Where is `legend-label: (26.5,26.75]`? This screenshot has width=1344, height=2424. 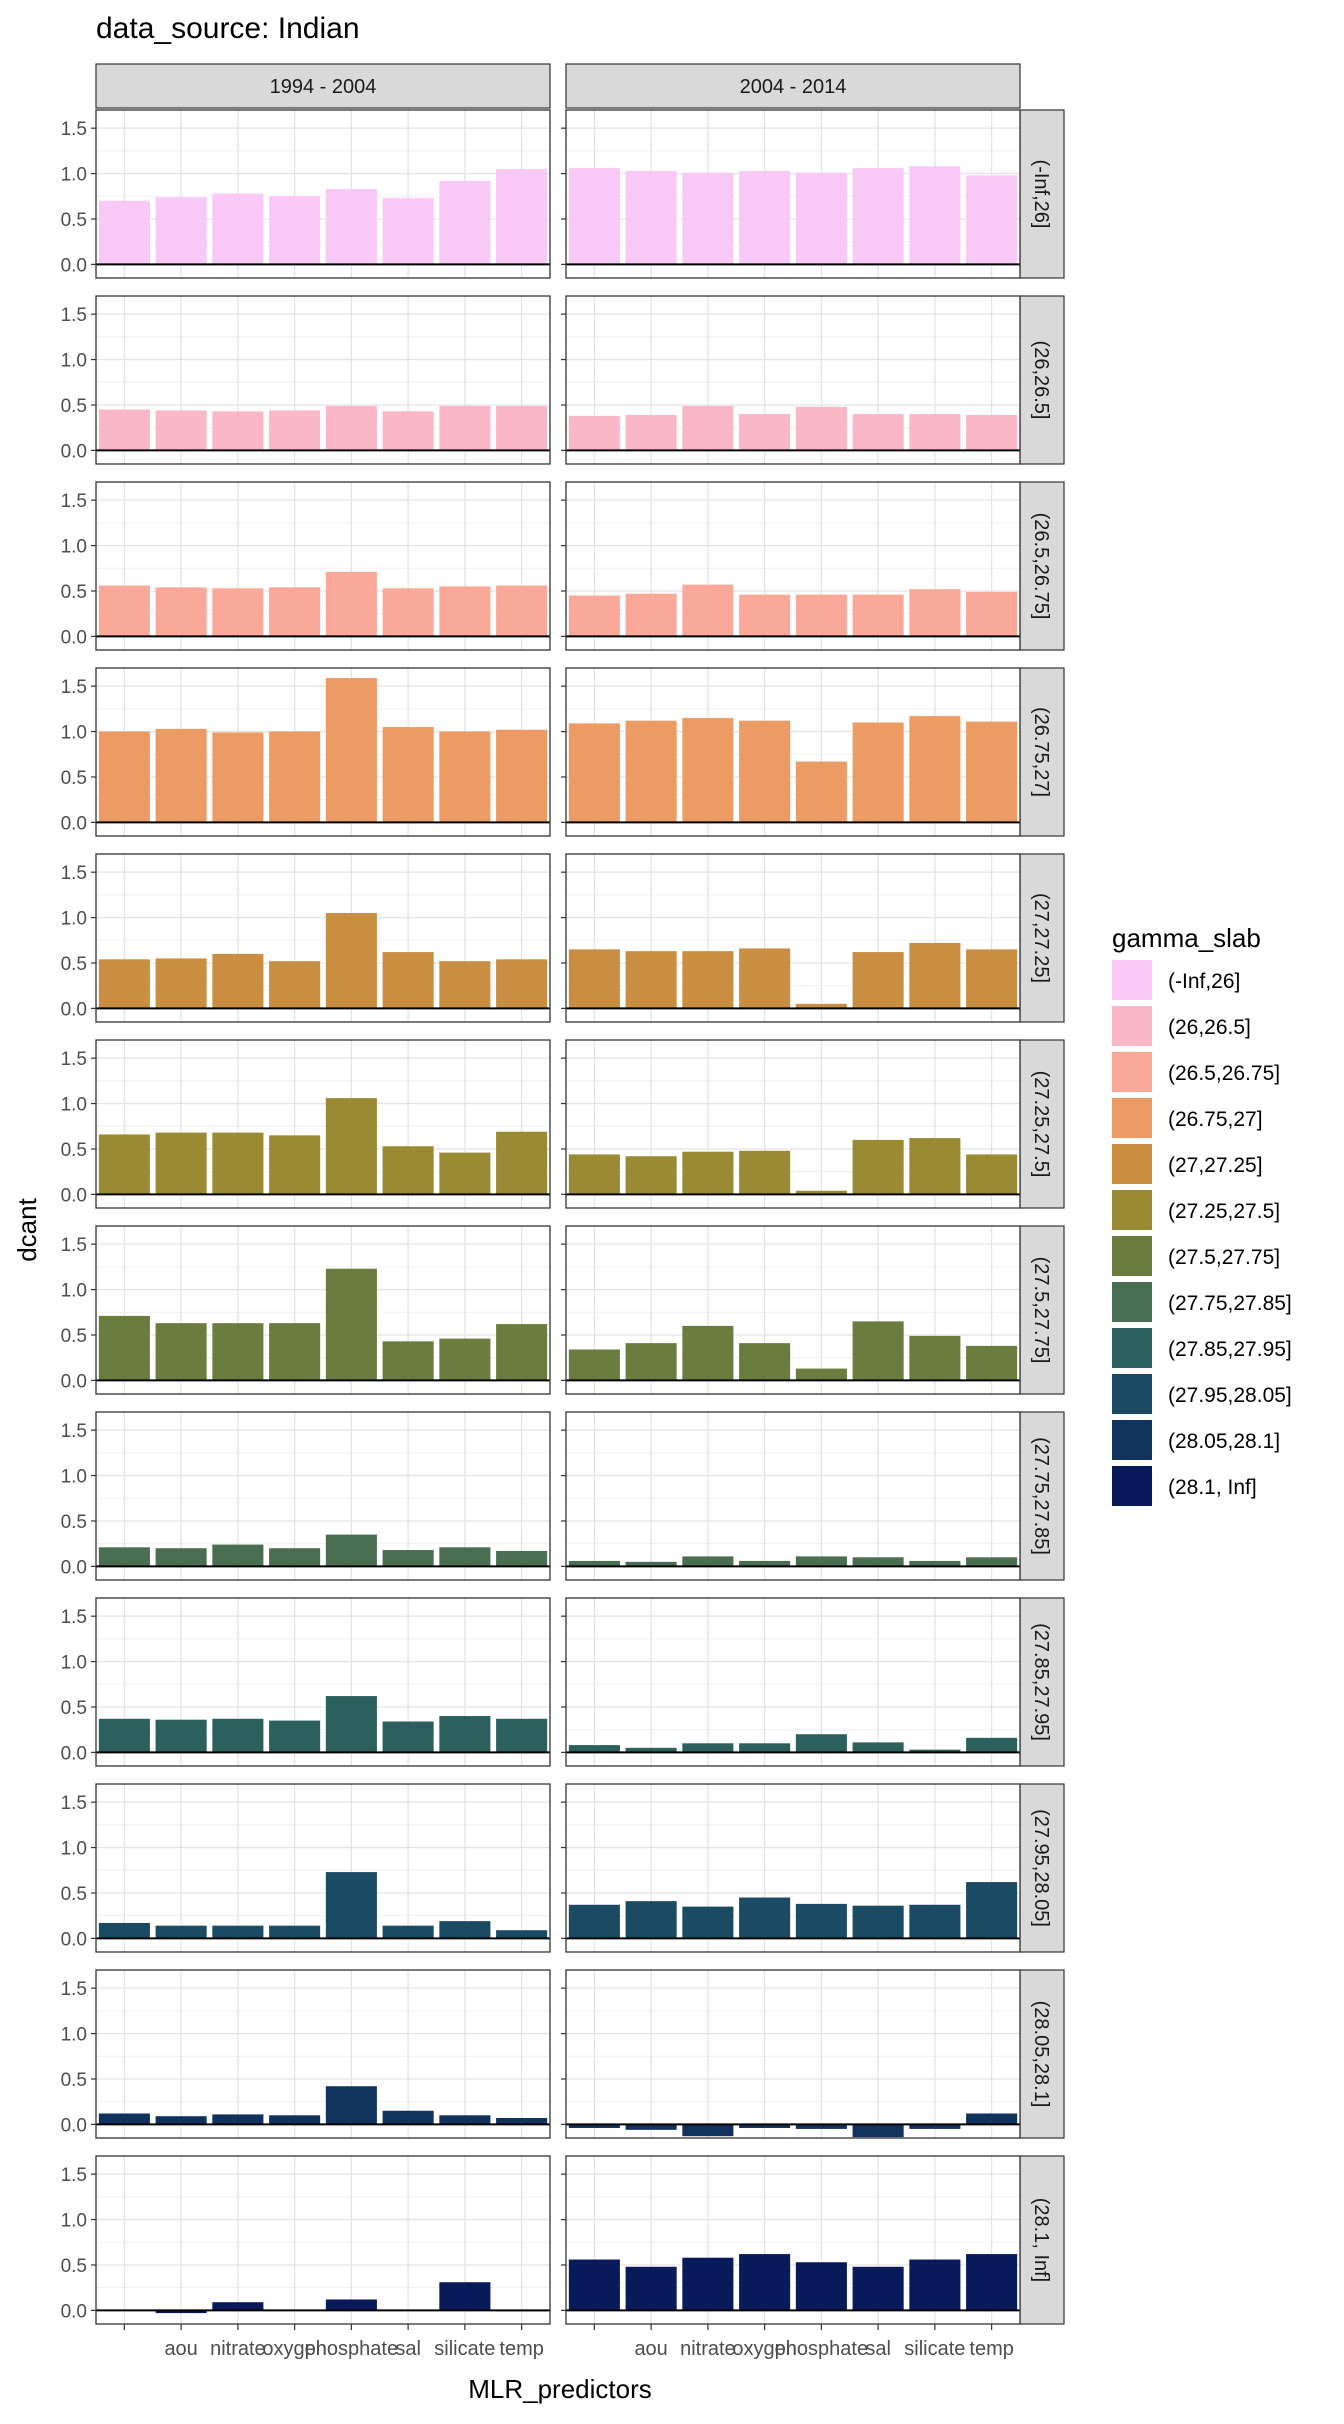
legend-label: (26.5,26.75] is located at coordinates (1224, 1073).